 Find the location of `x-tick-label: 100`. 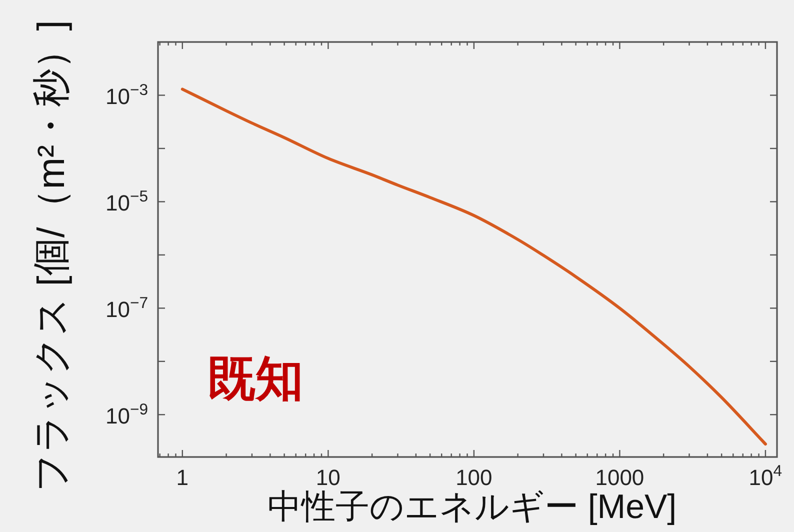

x-tick-label: 100 is located at coordinates (474, 477).